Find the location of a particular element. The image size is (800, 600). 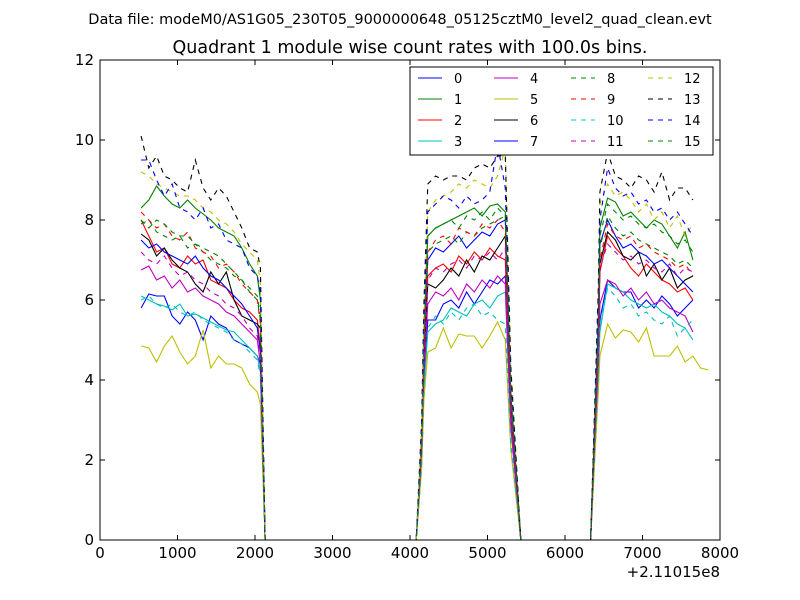

legend-label-0: 0 is located at coordinates (458, 79).